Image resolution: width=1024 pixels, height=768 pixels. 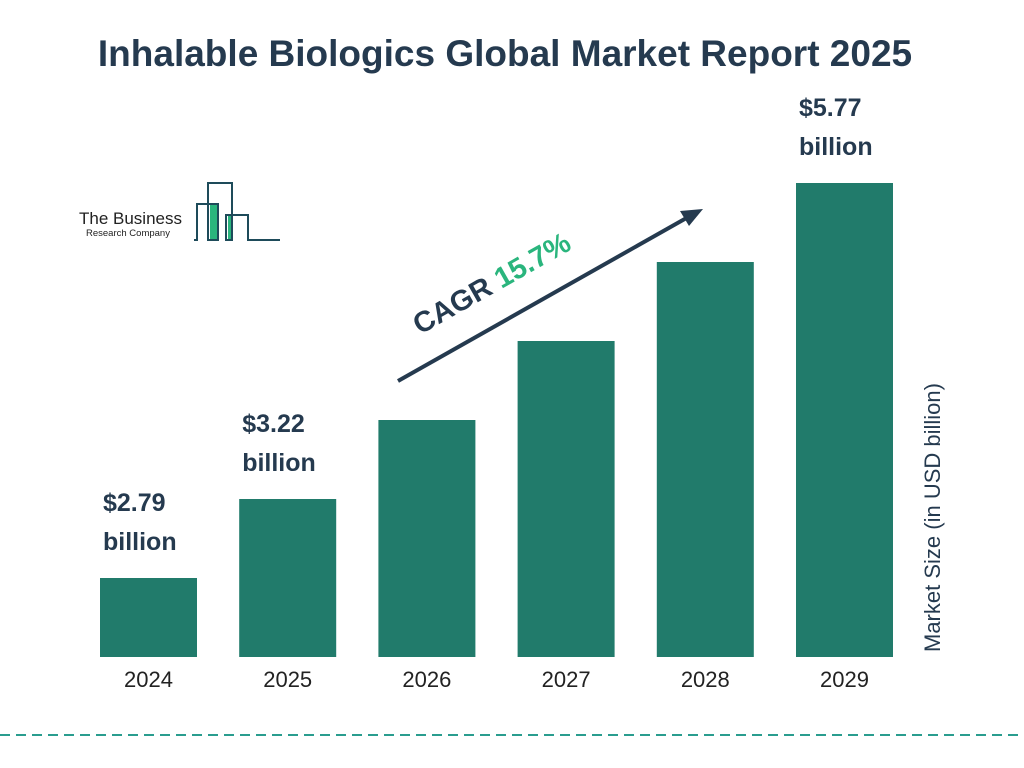 I want to click on cagr-arrow-head-icon, so click(x=691, y=217).